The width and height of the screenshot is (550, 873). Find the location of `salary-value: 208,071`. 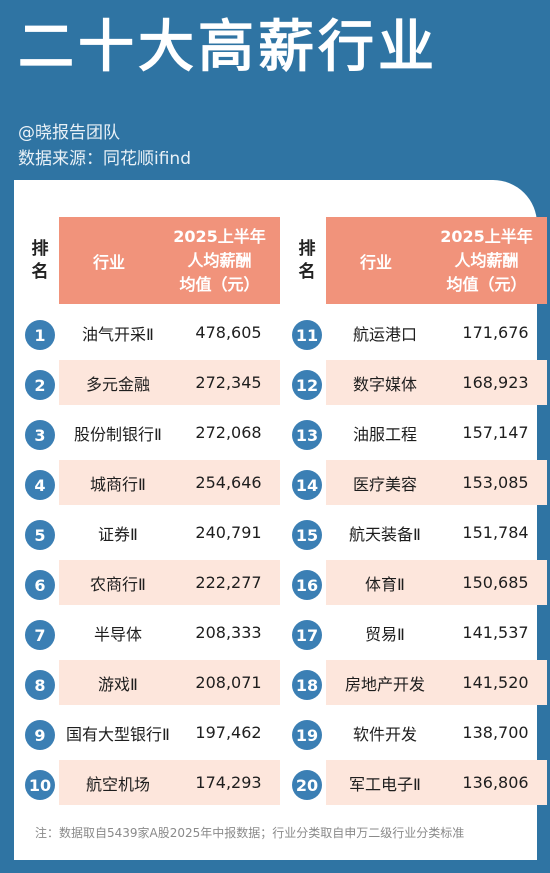

salary-value: 208,071 is located at coordinates (228, 682).